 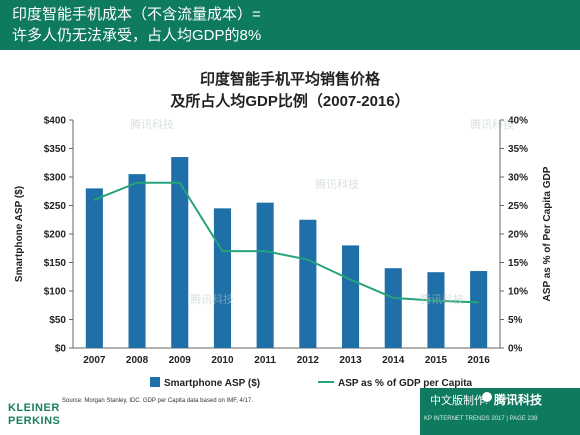 I want to click on kleiner-logo: KLEINER, so click(x=34, y=408).